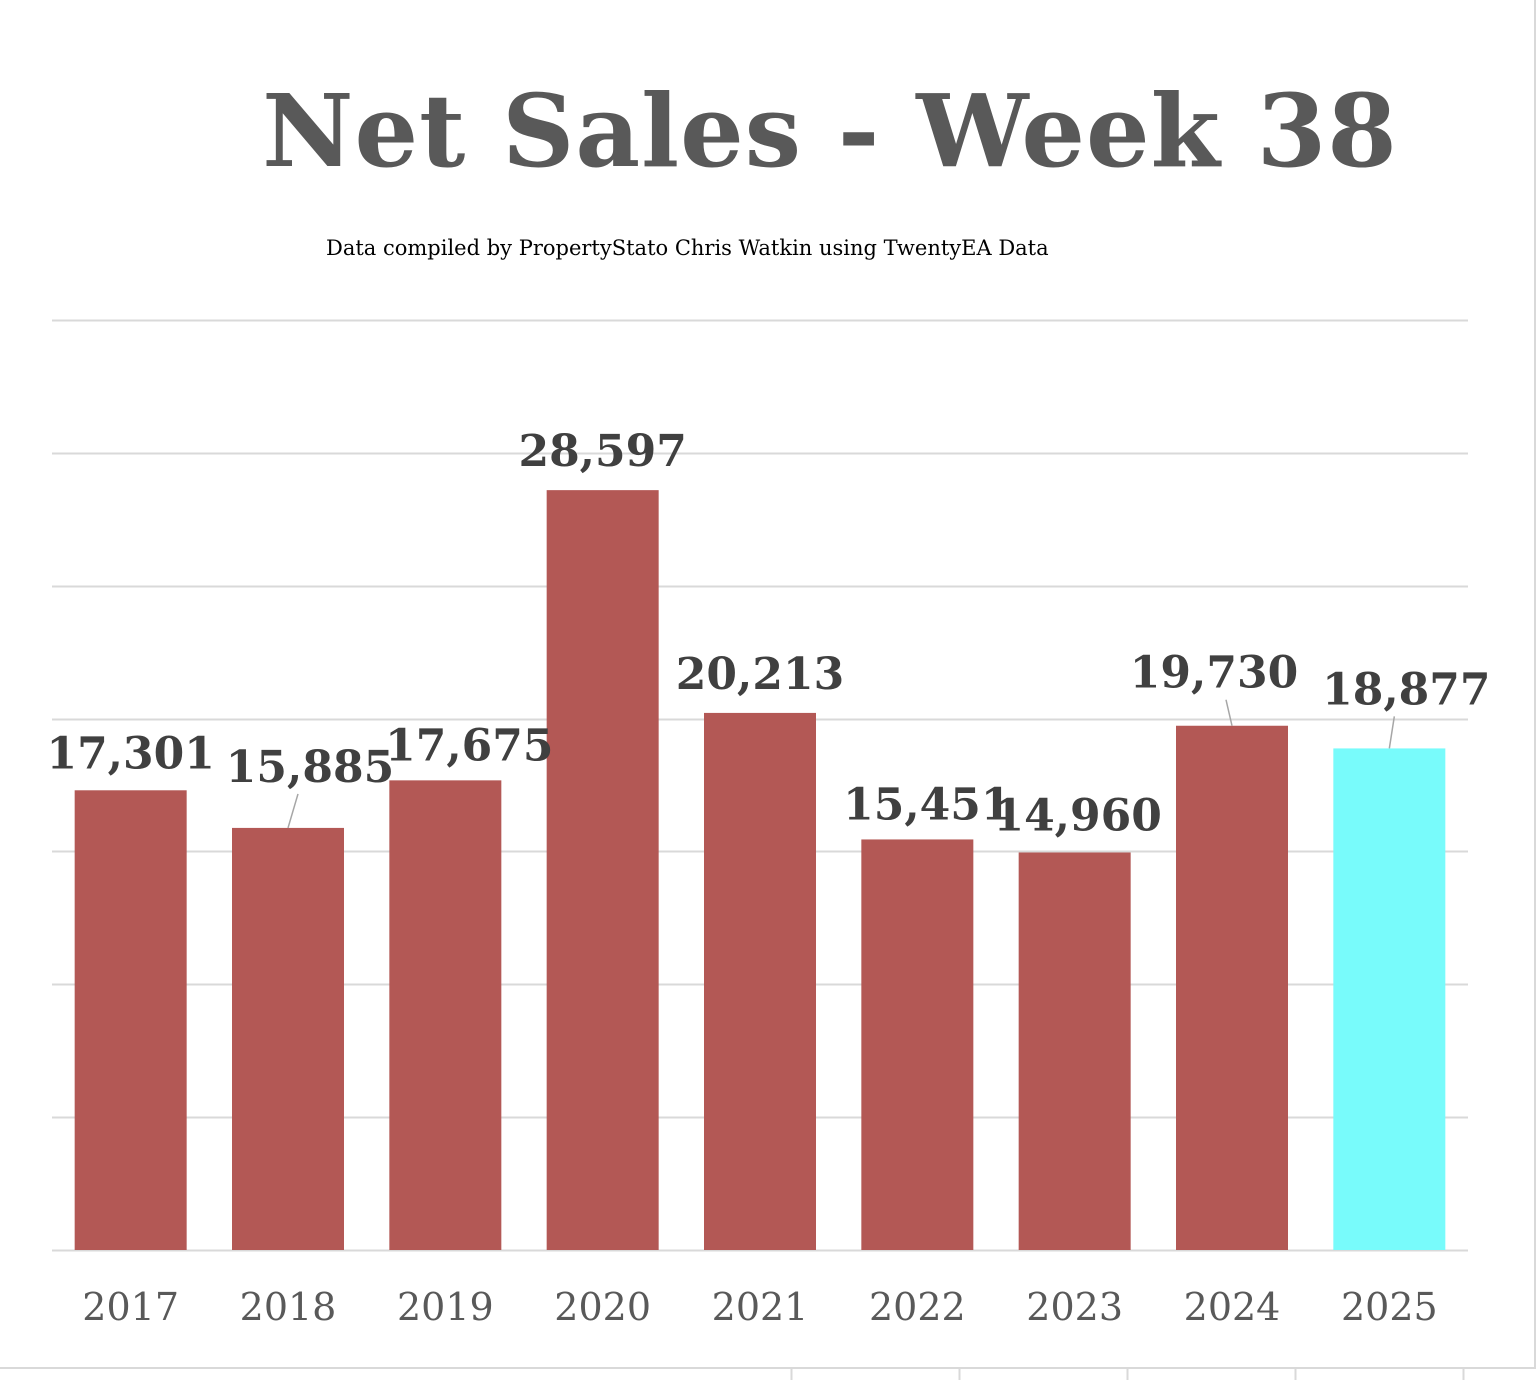 This screenshot has width=1540, height=1380. I want to click on data-label-2024: 19,730, so click(1214, 673).